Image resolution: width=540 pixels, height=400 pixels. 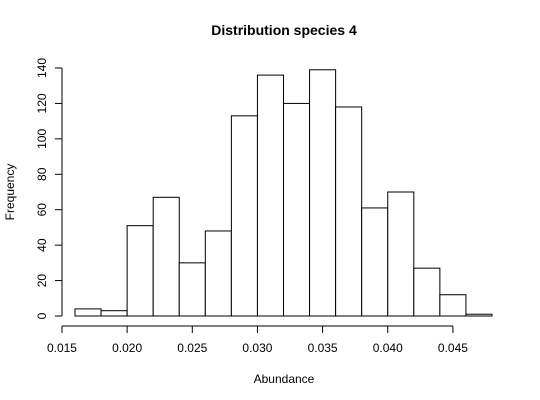 I want to click on y-tick-label: 0, so click(x=42, y=315).